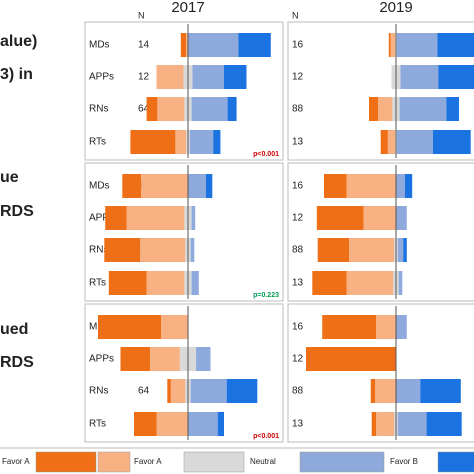  What do you see at coordinates (187, 8) in the screenshot?
I see `panel-title: 2017` at bounding box center [187, 8].